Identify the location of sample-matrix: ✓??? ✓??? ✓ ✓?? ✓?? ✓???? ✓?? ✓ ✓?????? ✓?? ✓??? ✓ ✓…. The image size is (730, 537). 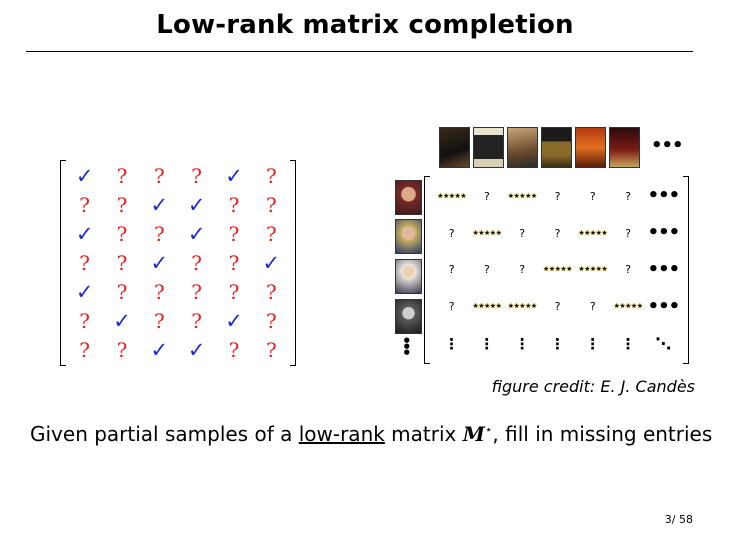
(178, 263).